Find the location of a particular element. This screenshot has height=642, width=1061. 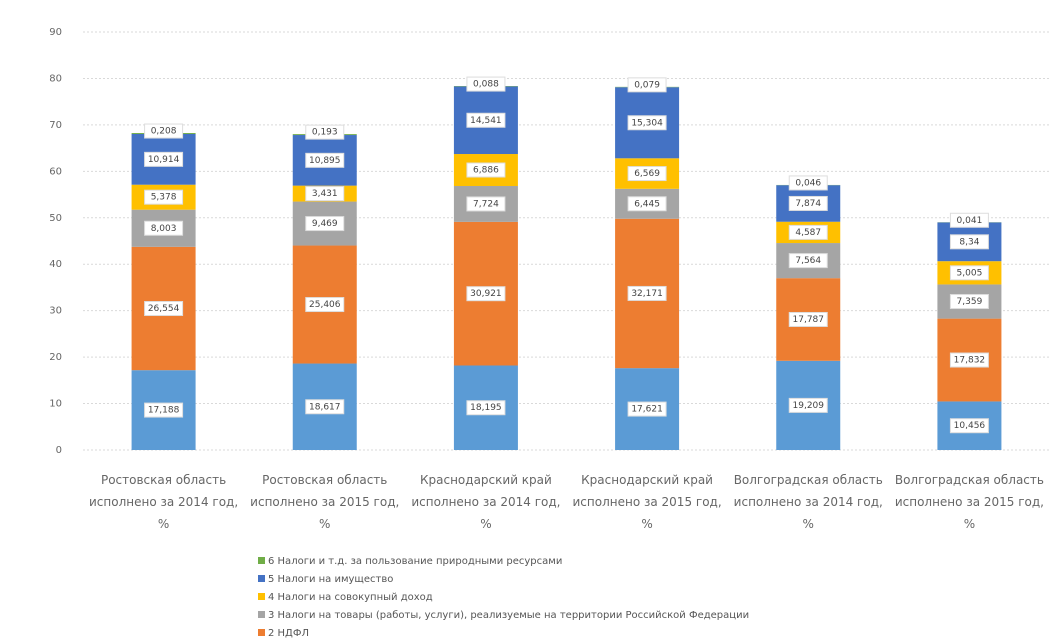

value-label: 8,34 is located at coordinates (969, 242).